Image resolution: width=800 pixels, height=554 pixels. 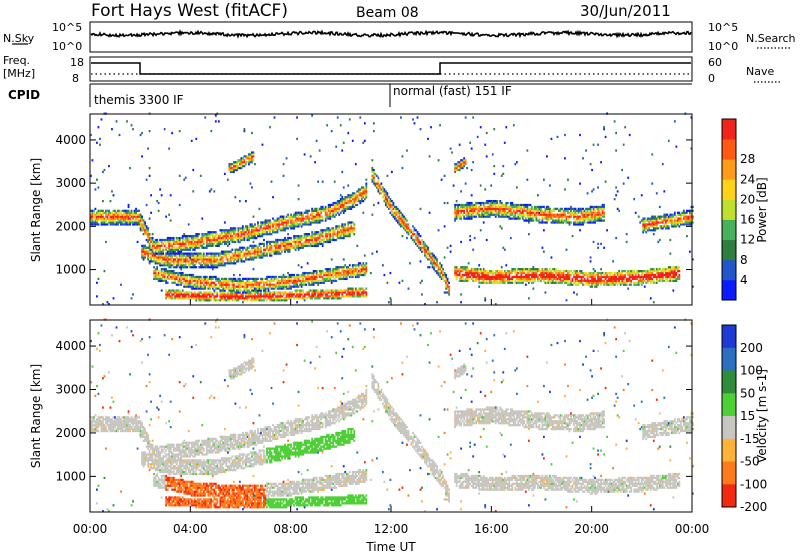 What do you see at coordinates (77, 62) in the screenshot?
I see `freq-left-tick-top: 18` at bounding box center [77, 62].